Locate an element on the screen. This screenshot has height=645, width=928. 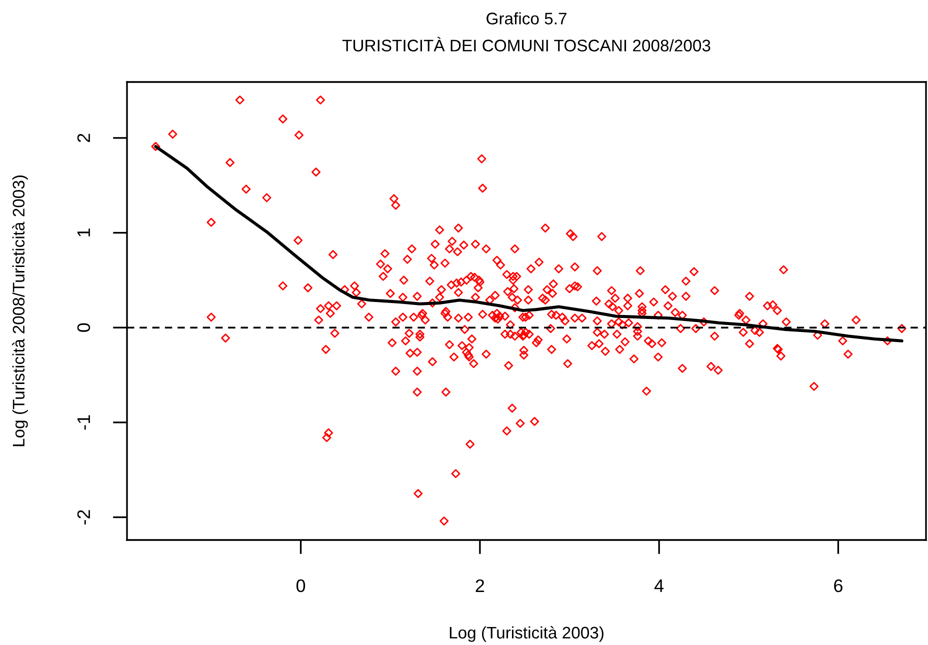
x-tick-label: 4 is located at coordinates (659, 586).